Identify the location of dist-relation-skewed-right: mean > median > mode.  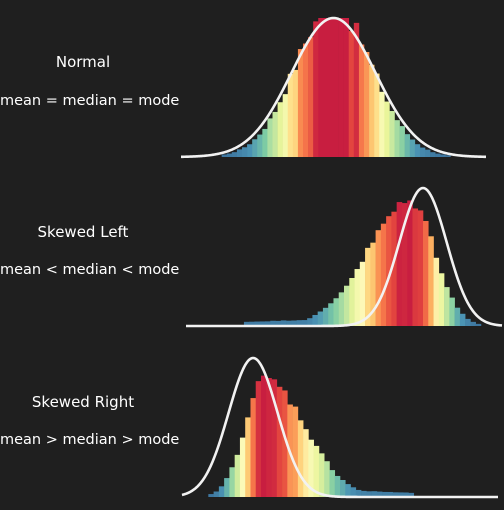
(90, 440).